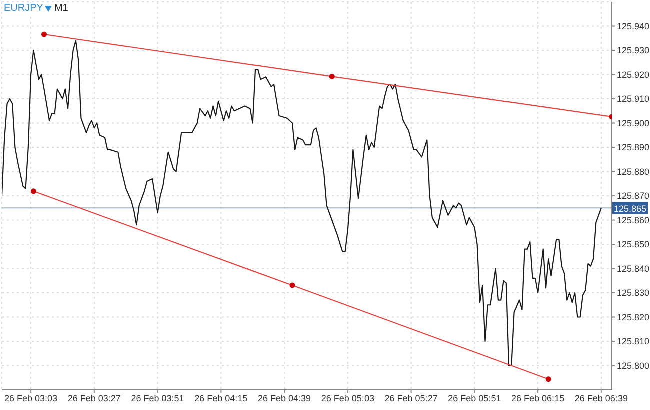 This screenshot has height=410, width=650. What do you see at coordinates (633, 365) in the screenshot?
I see `y-tick-label: 125.800` at bounding box center [633, 365].